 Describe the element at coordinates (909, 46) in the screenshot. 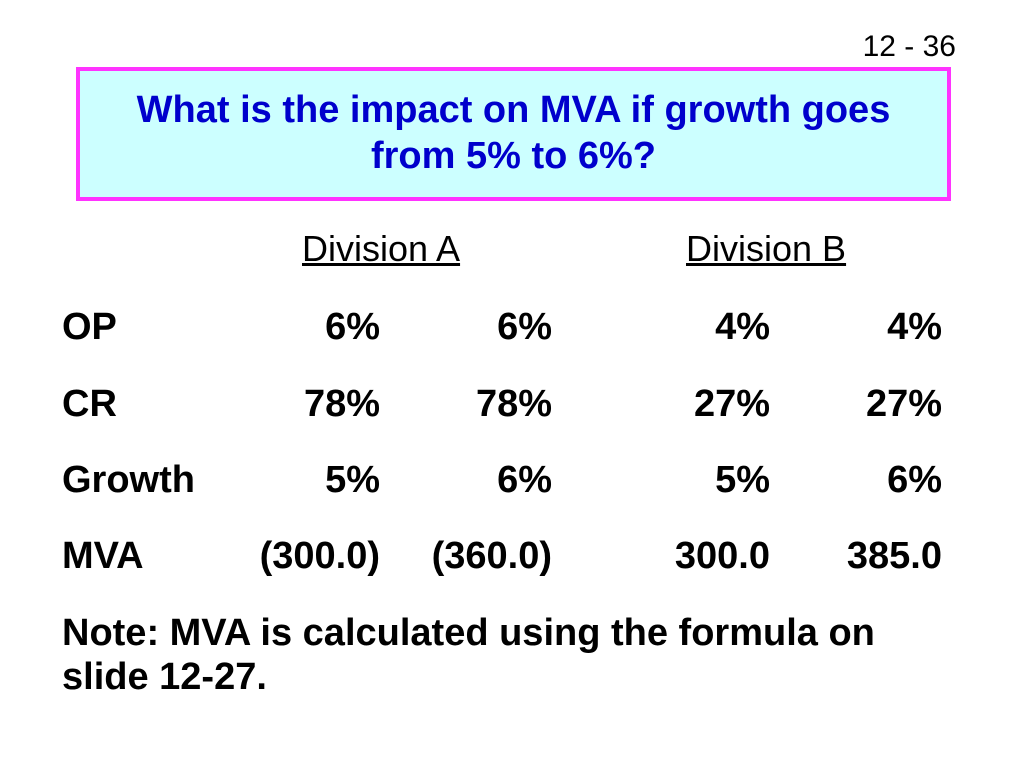

I see `slide-number: 12 - 36` at that location.